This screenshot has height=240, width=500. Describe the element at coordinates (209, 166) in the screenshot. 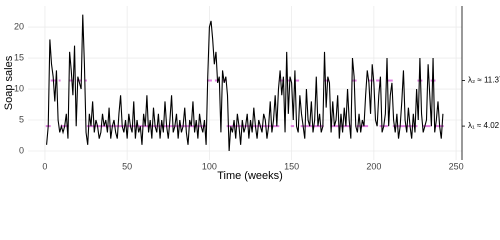

I see `x-tick-label: 100` at that location.